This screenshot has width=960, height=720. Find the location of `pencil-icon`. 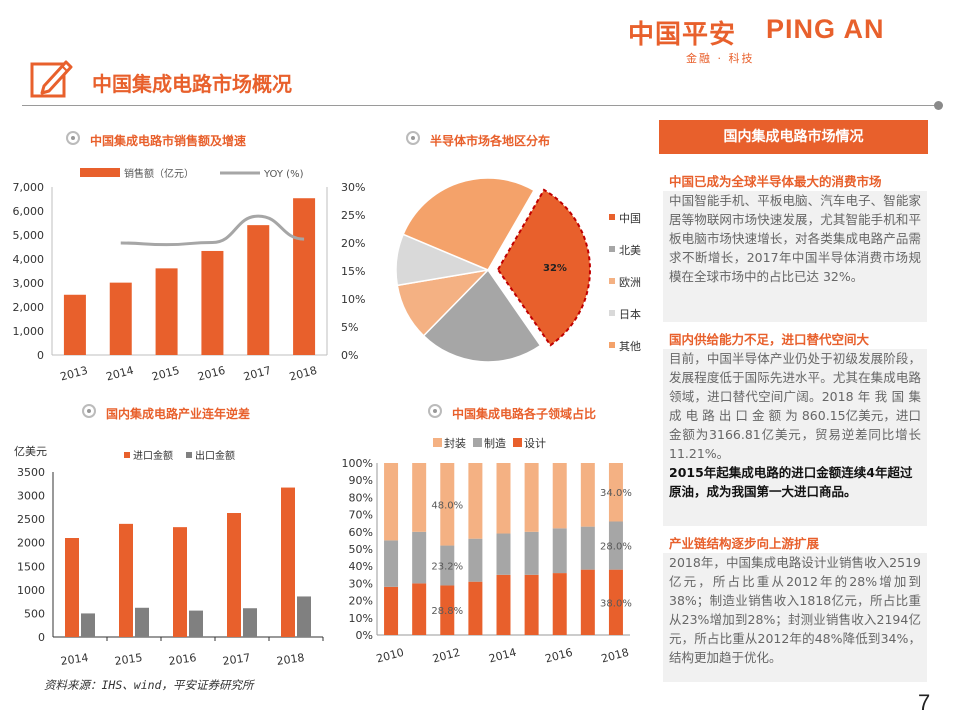

pencil-icon is located at coordinates (51, 79).